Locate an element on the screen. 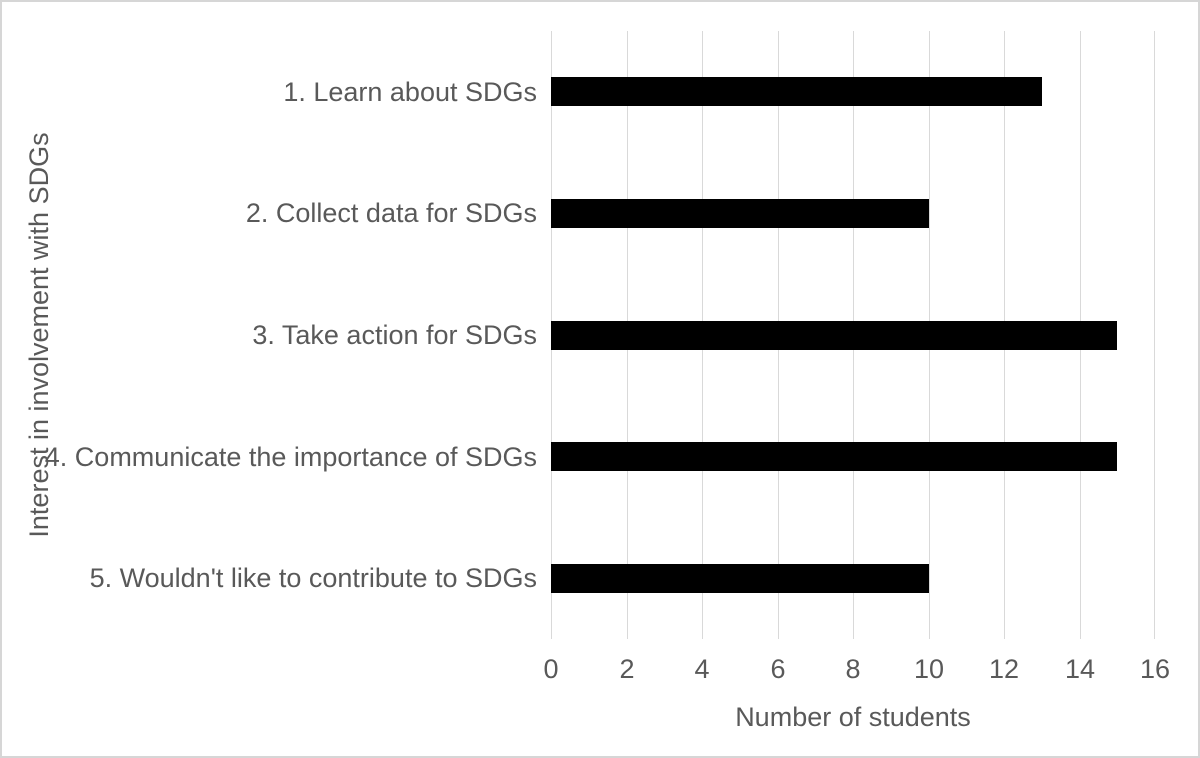 Image resolution: width=1200 pixels, height=758 pixels. x-tick-label-2: 2 is located at coordinates (627, 669).